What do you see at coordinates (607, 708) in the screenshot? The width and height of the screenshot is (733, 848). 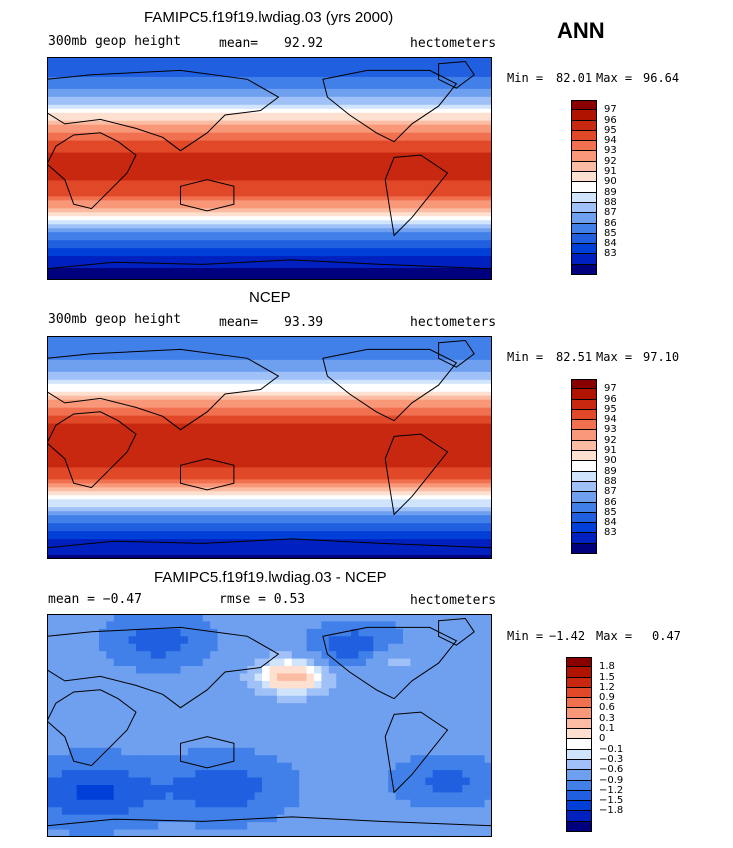 I see `panel3-colorbar-tick-label: 0.6` at bounding box center [607, 708].